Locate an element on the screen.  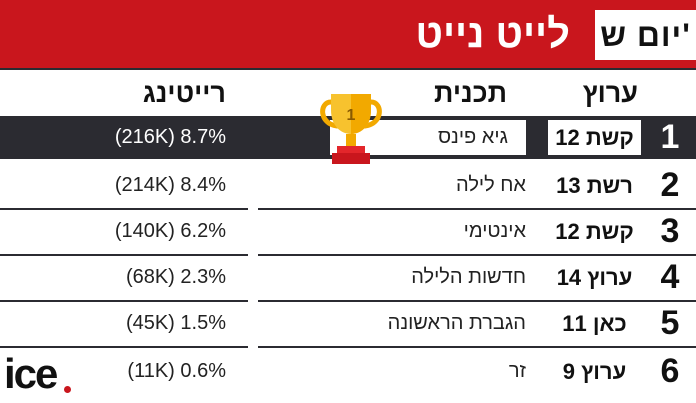
table-row: (45K) 1.5% הגברת הראשונה כאן 11 5 is located at coordinates (348, 323).